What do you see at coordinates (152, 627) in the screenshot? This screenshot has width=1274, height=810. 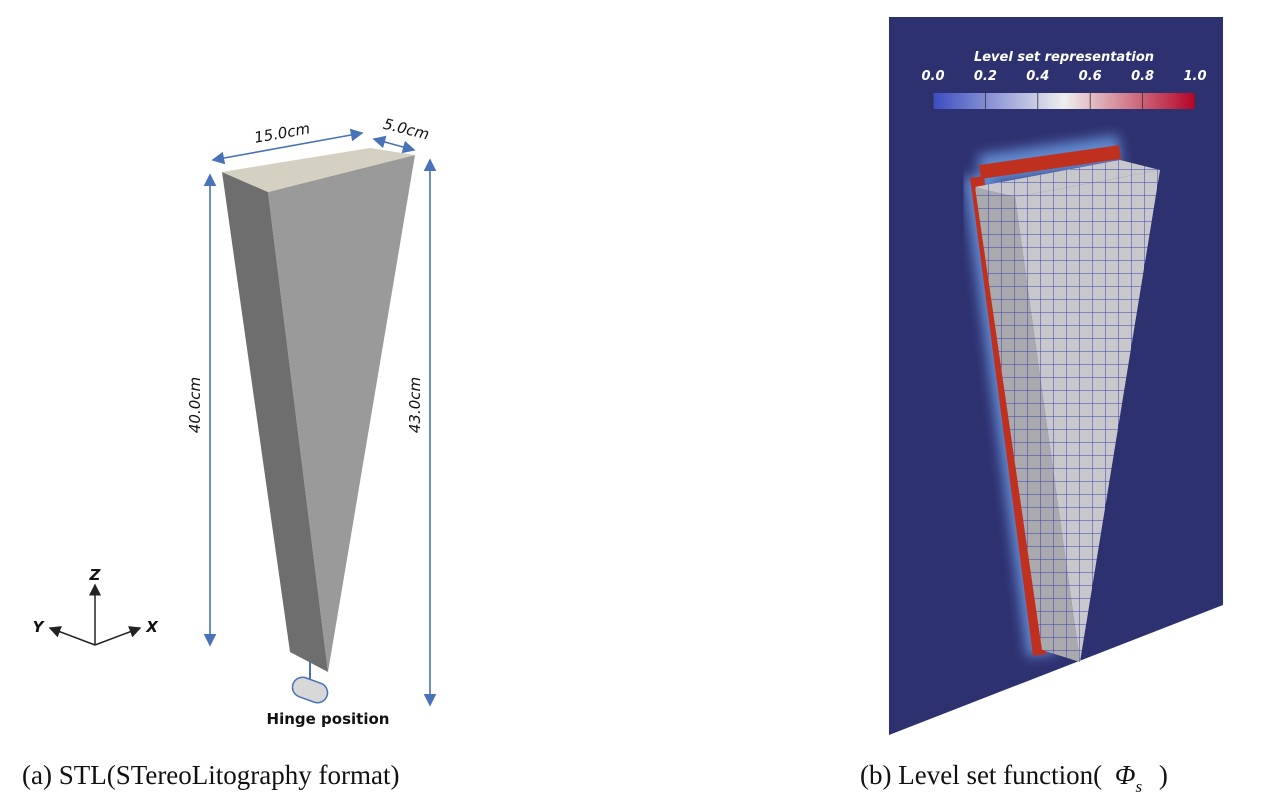 I see `axis-x: X` at bounding box center [152, 627].